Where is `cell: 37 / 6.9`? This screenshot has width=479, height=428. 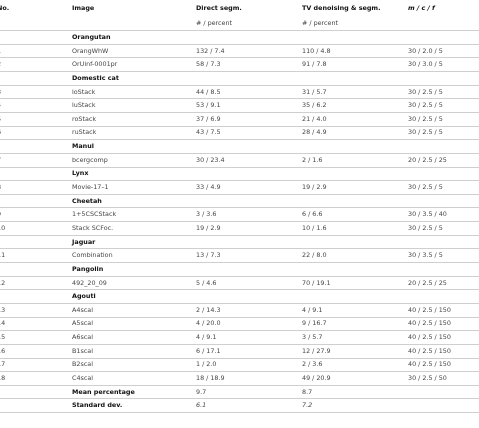
cell: 37 / 6.9 is located at coordinates (208, 118).